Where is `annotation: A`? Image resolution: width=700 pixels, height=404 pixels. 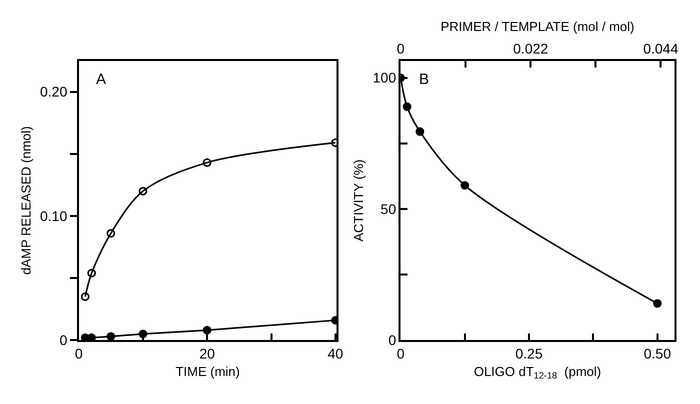
annotation: A is located at coordinates (101, 79).